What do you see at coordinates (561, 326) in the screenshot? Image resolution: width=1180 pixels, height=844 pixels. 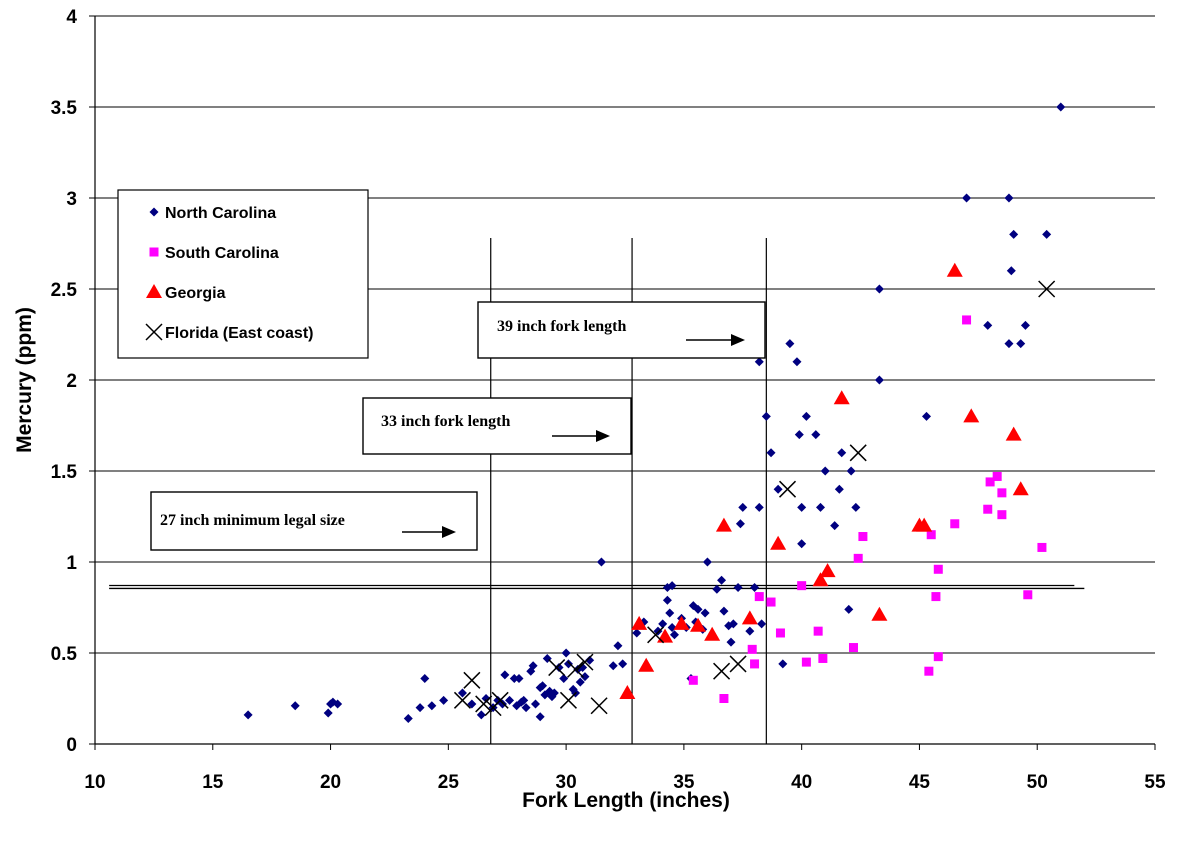 I see `annotation-text: 39 inch fork length` at bounding box center [561, 326].